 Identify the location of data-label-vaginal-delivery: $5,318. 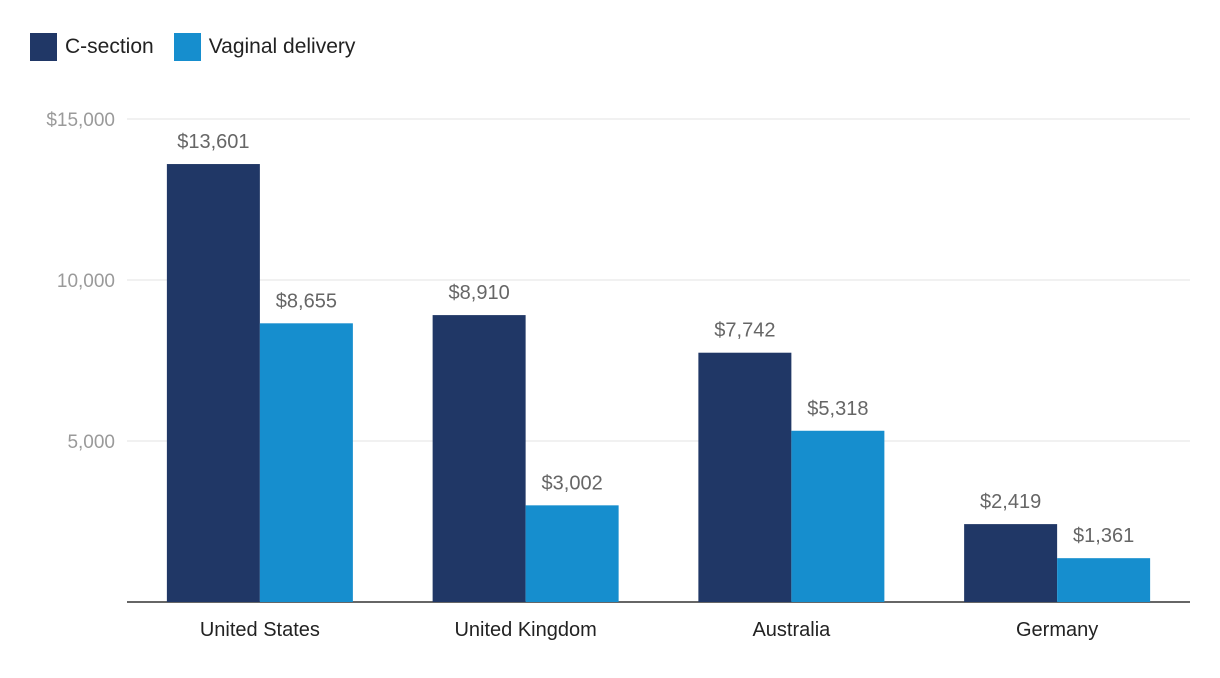
(837, 409).